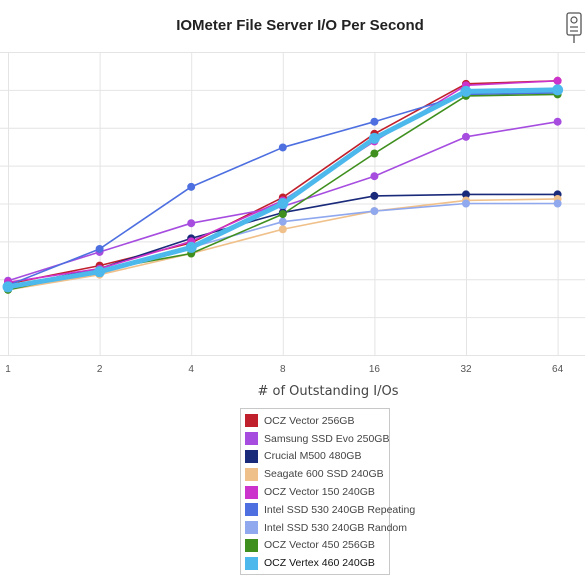 The height and width of the screenshot is (585, 585). What do you see at coordinates (574, 27) in the screenshot?
I see `watermark-logo-icon` at bounding box center [574, 27].